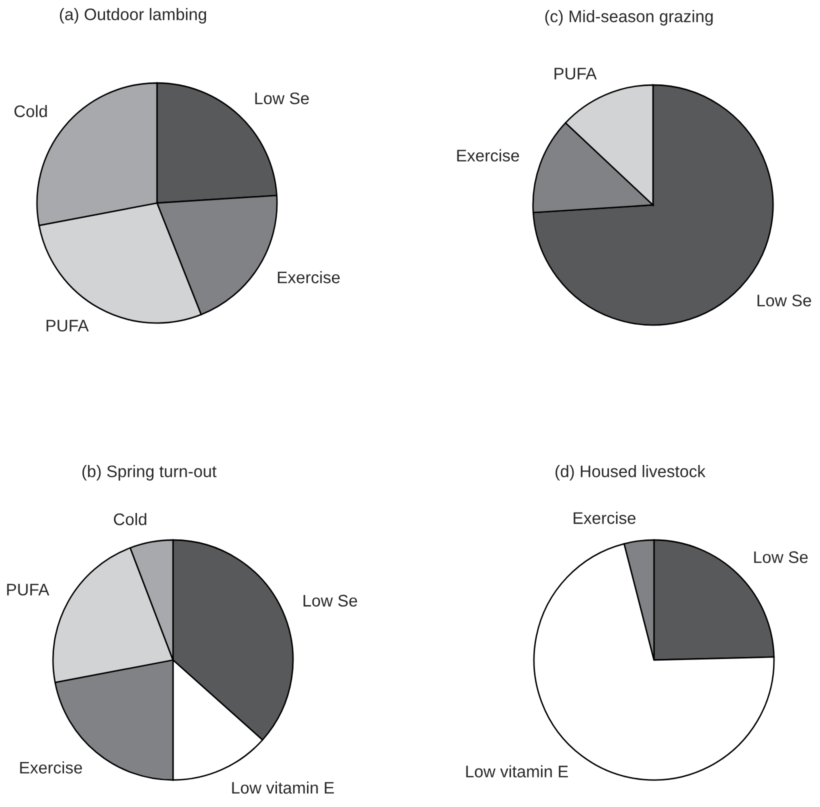 The width and height of the screenshot is (820, 807). What do you see at coordinates (149, 473) in the screenshot?
I see `chart-title: (b) Spring turn-out` at bounding box center [149, 473].